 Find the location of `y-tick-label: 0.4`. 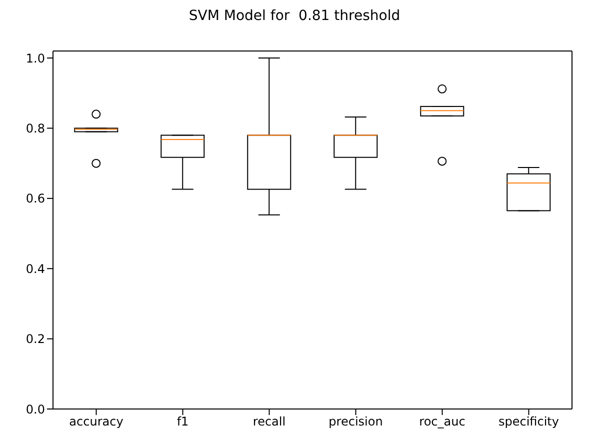

y-tick-label: 0.4 is located at coordinates (35, 269).